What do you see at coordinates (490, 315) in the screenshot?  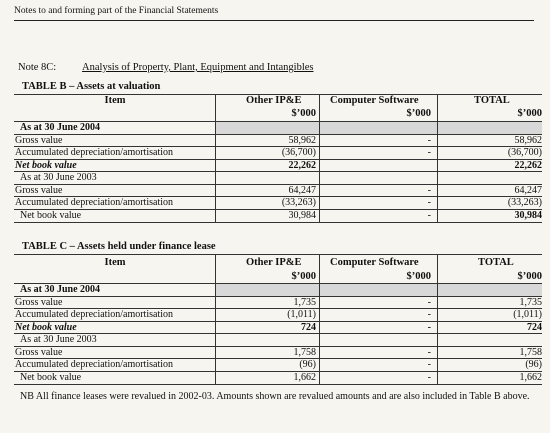 I see `cell-total: (1,011)` at bounding box center [490, 315].